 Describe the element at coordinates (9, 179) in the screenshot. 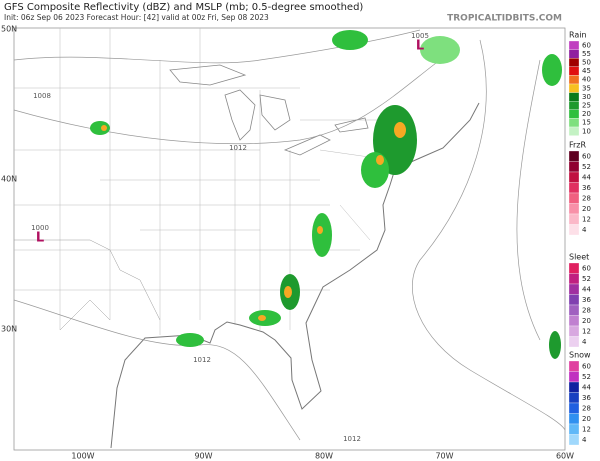

I see `lat-label: 40N` at that location.